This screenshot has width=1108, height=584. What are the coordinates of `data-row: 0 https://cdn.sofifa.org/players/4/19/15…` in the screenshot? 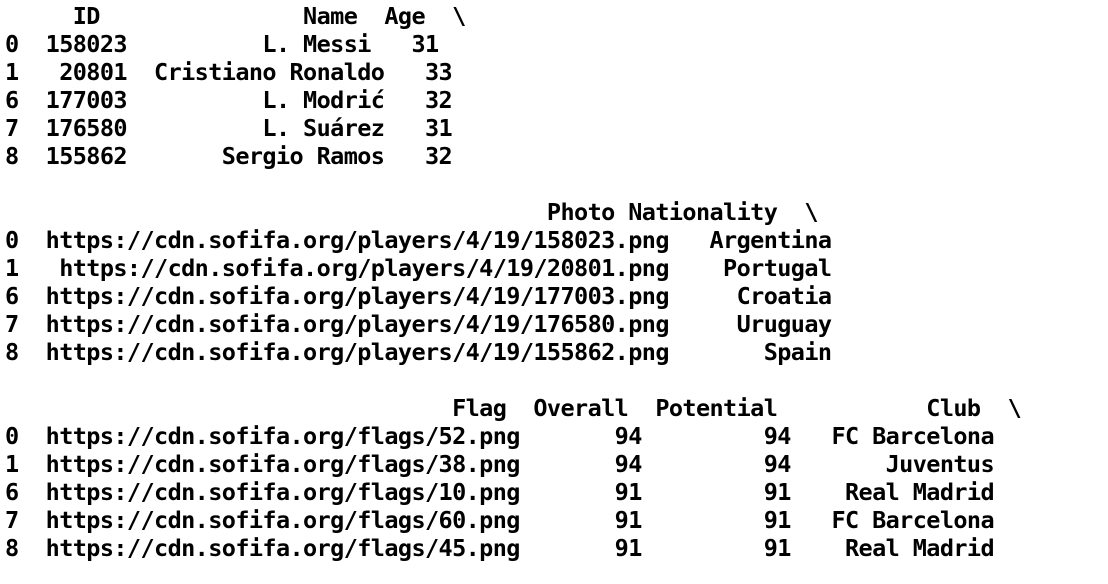 It's located at (418, 240).